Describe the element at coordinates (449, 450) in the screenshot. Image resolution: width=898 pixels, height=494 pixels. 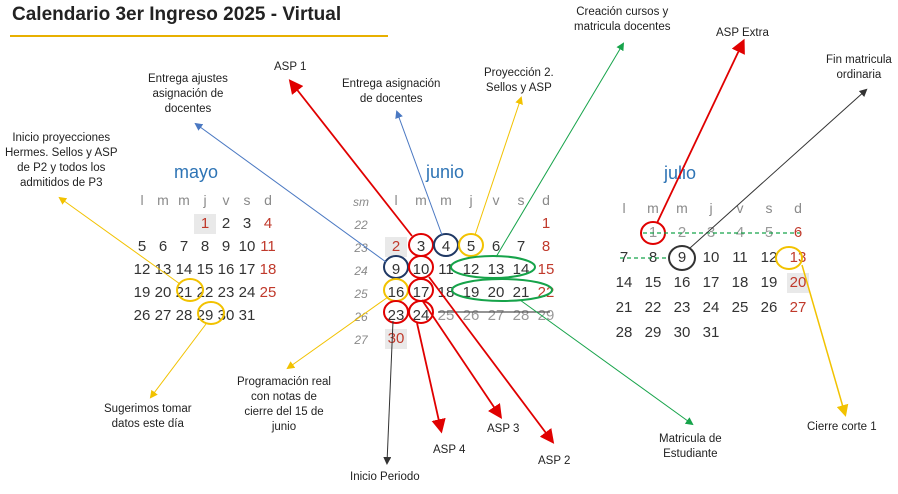
I see `note-line: ASP 4` at that location.